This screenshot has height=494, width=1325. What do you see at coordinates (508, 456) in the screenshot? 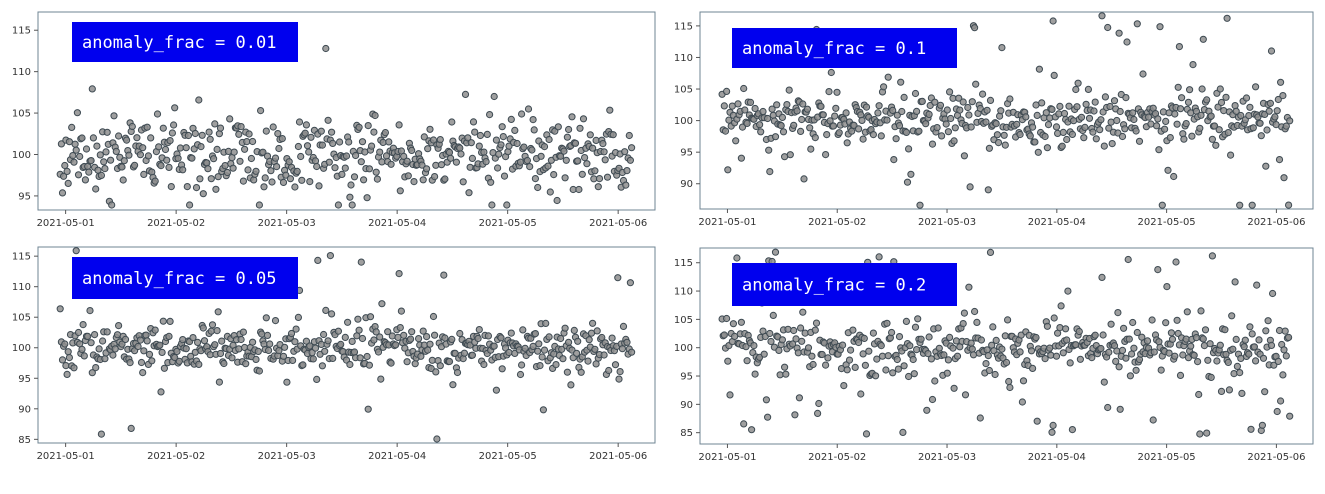
I see `x-tick-label: 2021-05-05` at bounding box center [508, 456].